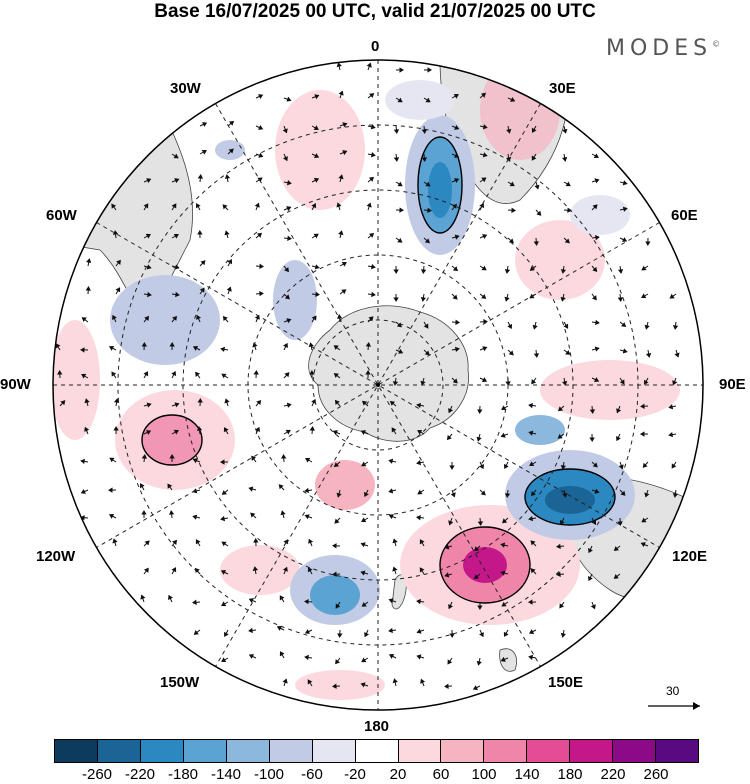 The height and width of the screenshot is (784, 750). Describe the element at coordinates (565, 682) in the screenshot. I see `lon-label-150e: 150E` at that location.